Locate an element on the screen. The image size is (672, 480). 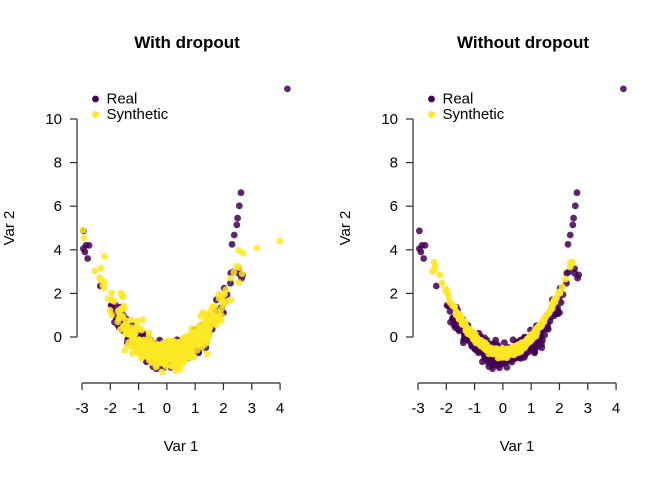
plot-title: With dropout is located at coordinates (187, 42).